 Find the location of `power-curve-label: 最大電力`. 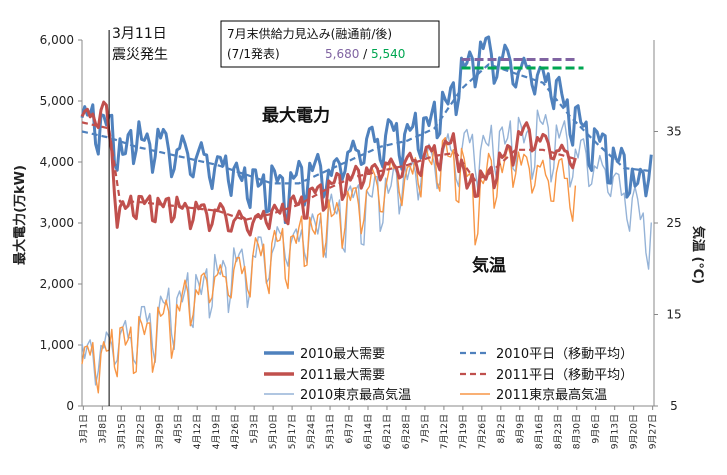

power-curve-label: 最大電力 is located at coordinates (296, 115).